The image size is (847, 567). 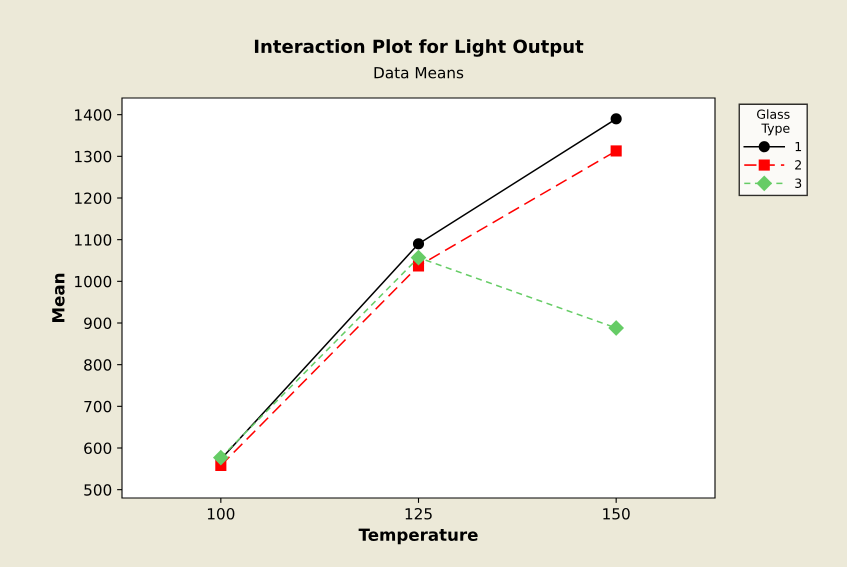 I want to click on y-tick-label: 500, so click(x=98, y=490).